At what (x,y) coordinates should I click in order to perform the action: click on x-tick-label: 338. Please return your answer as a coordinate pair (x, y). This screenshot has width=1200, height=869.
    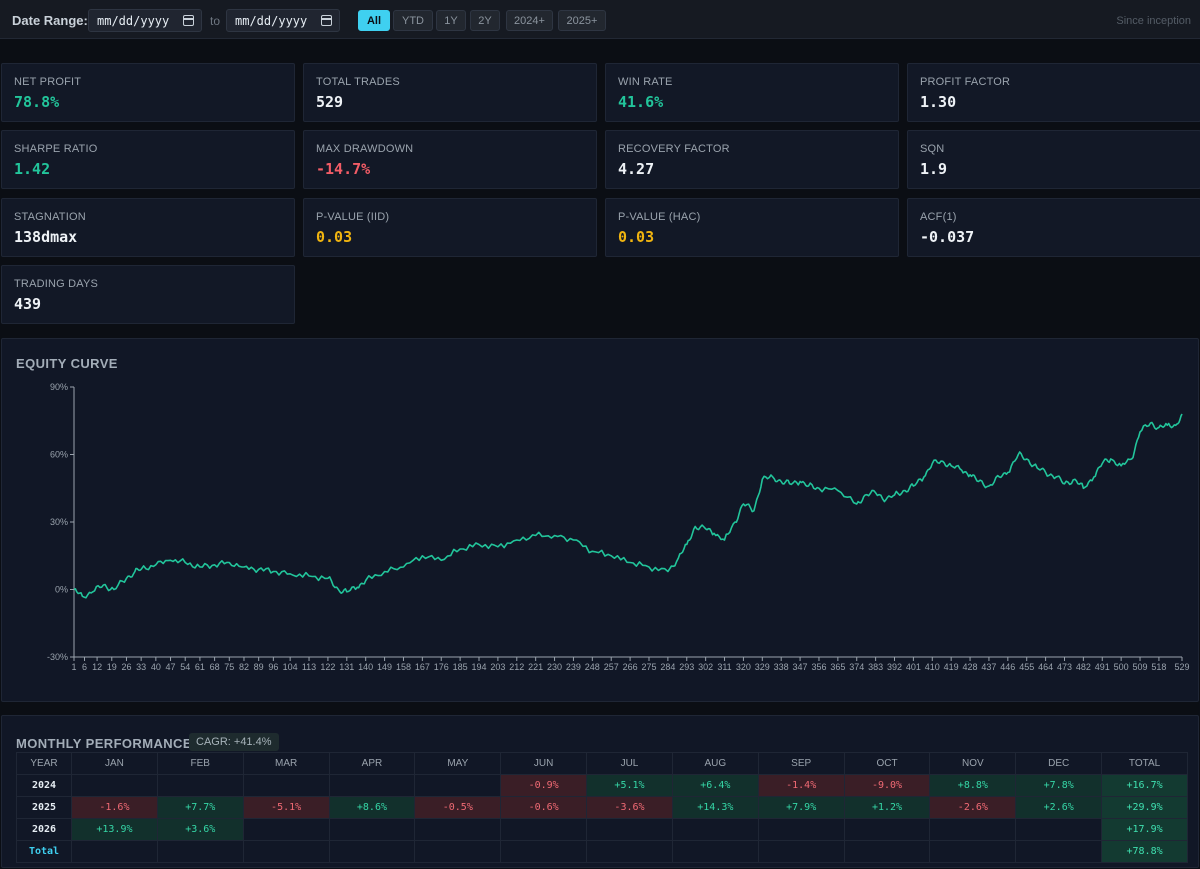
    Looking at the image, I should click on (781, 667).